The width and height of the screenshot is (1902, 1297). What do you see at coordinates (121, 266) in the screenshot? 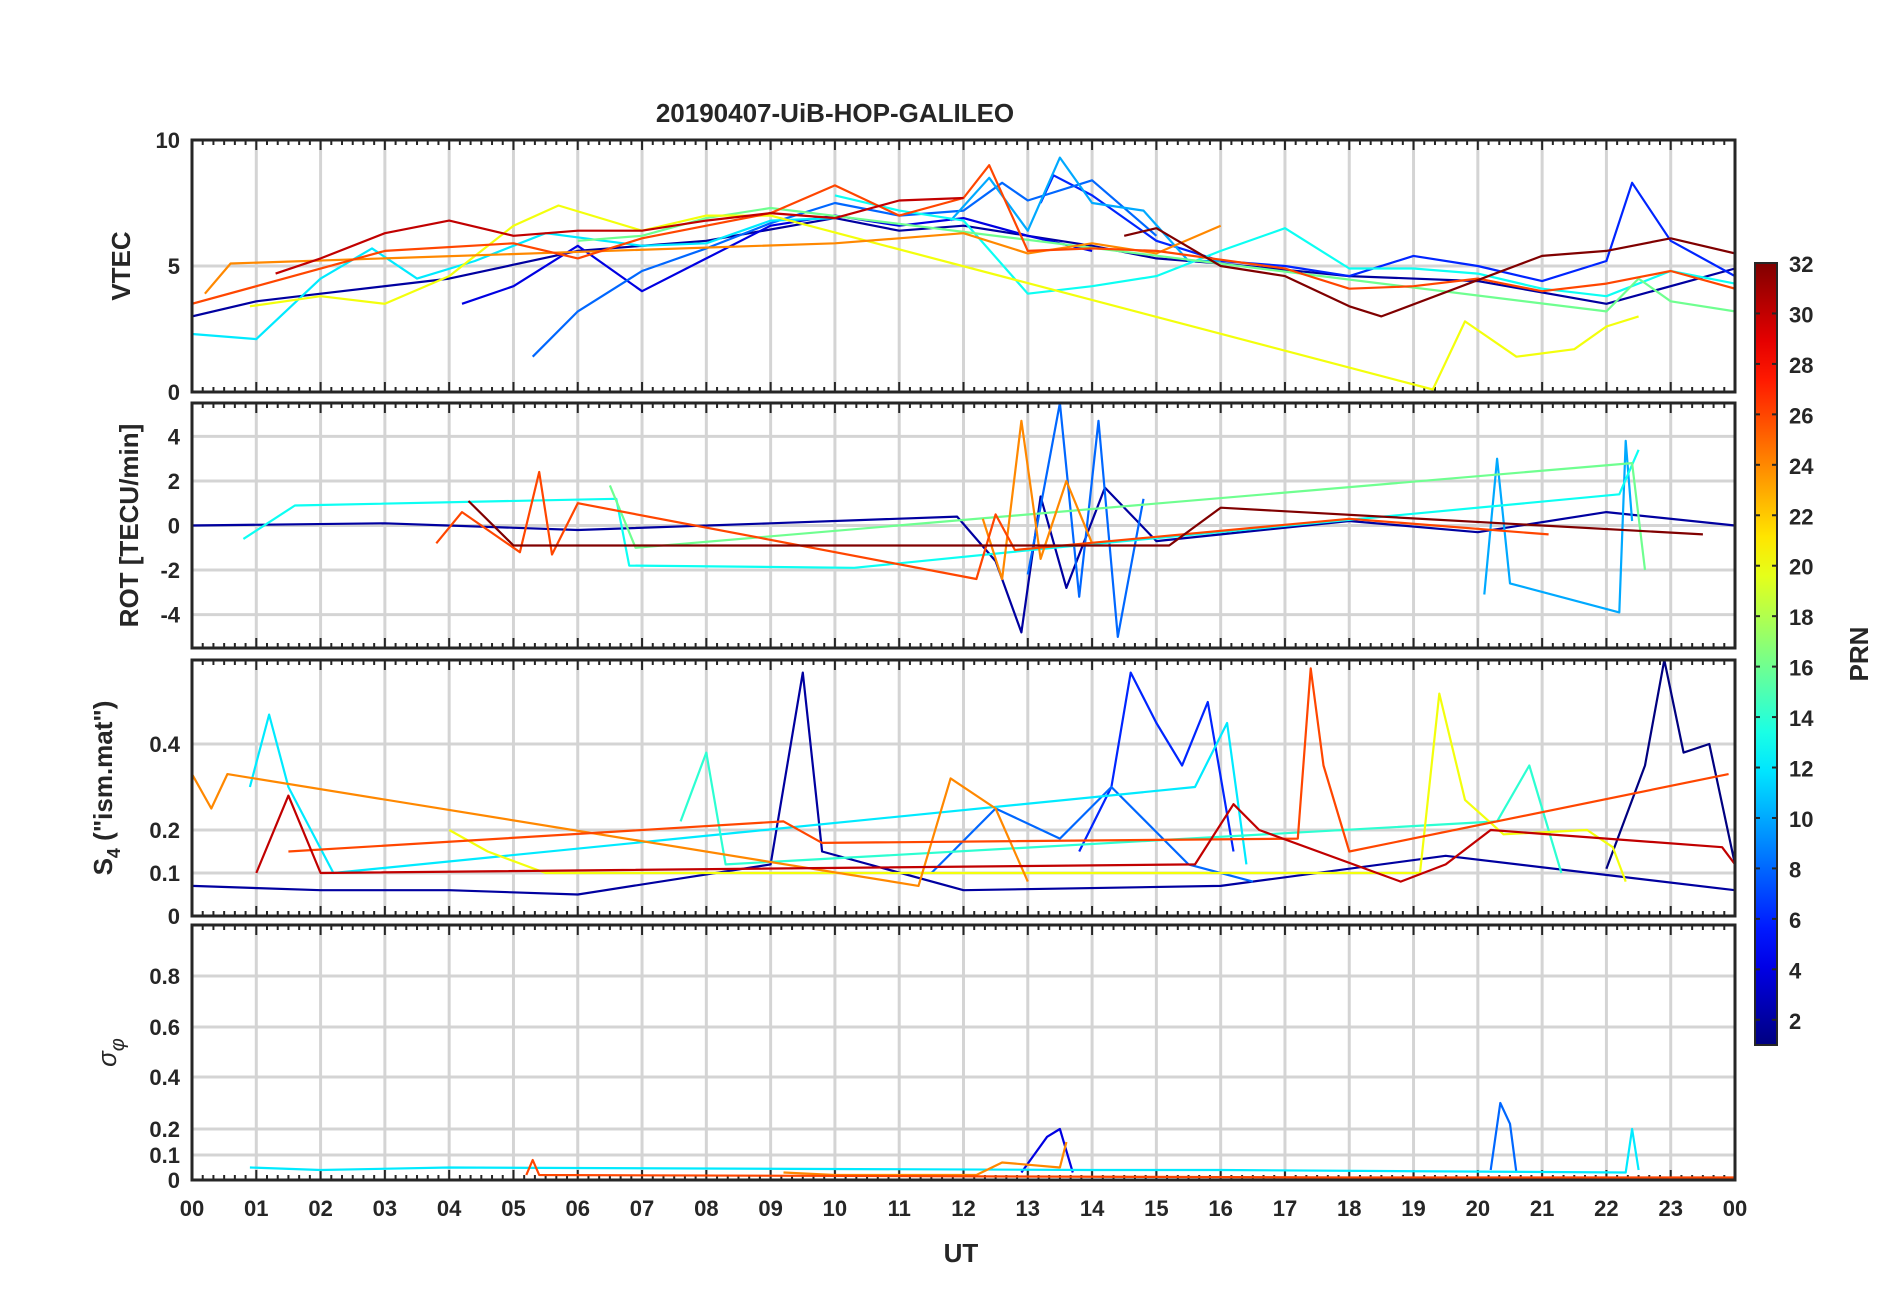
I see `y-axis-title: VTEC` at bounding box center [121, 266].